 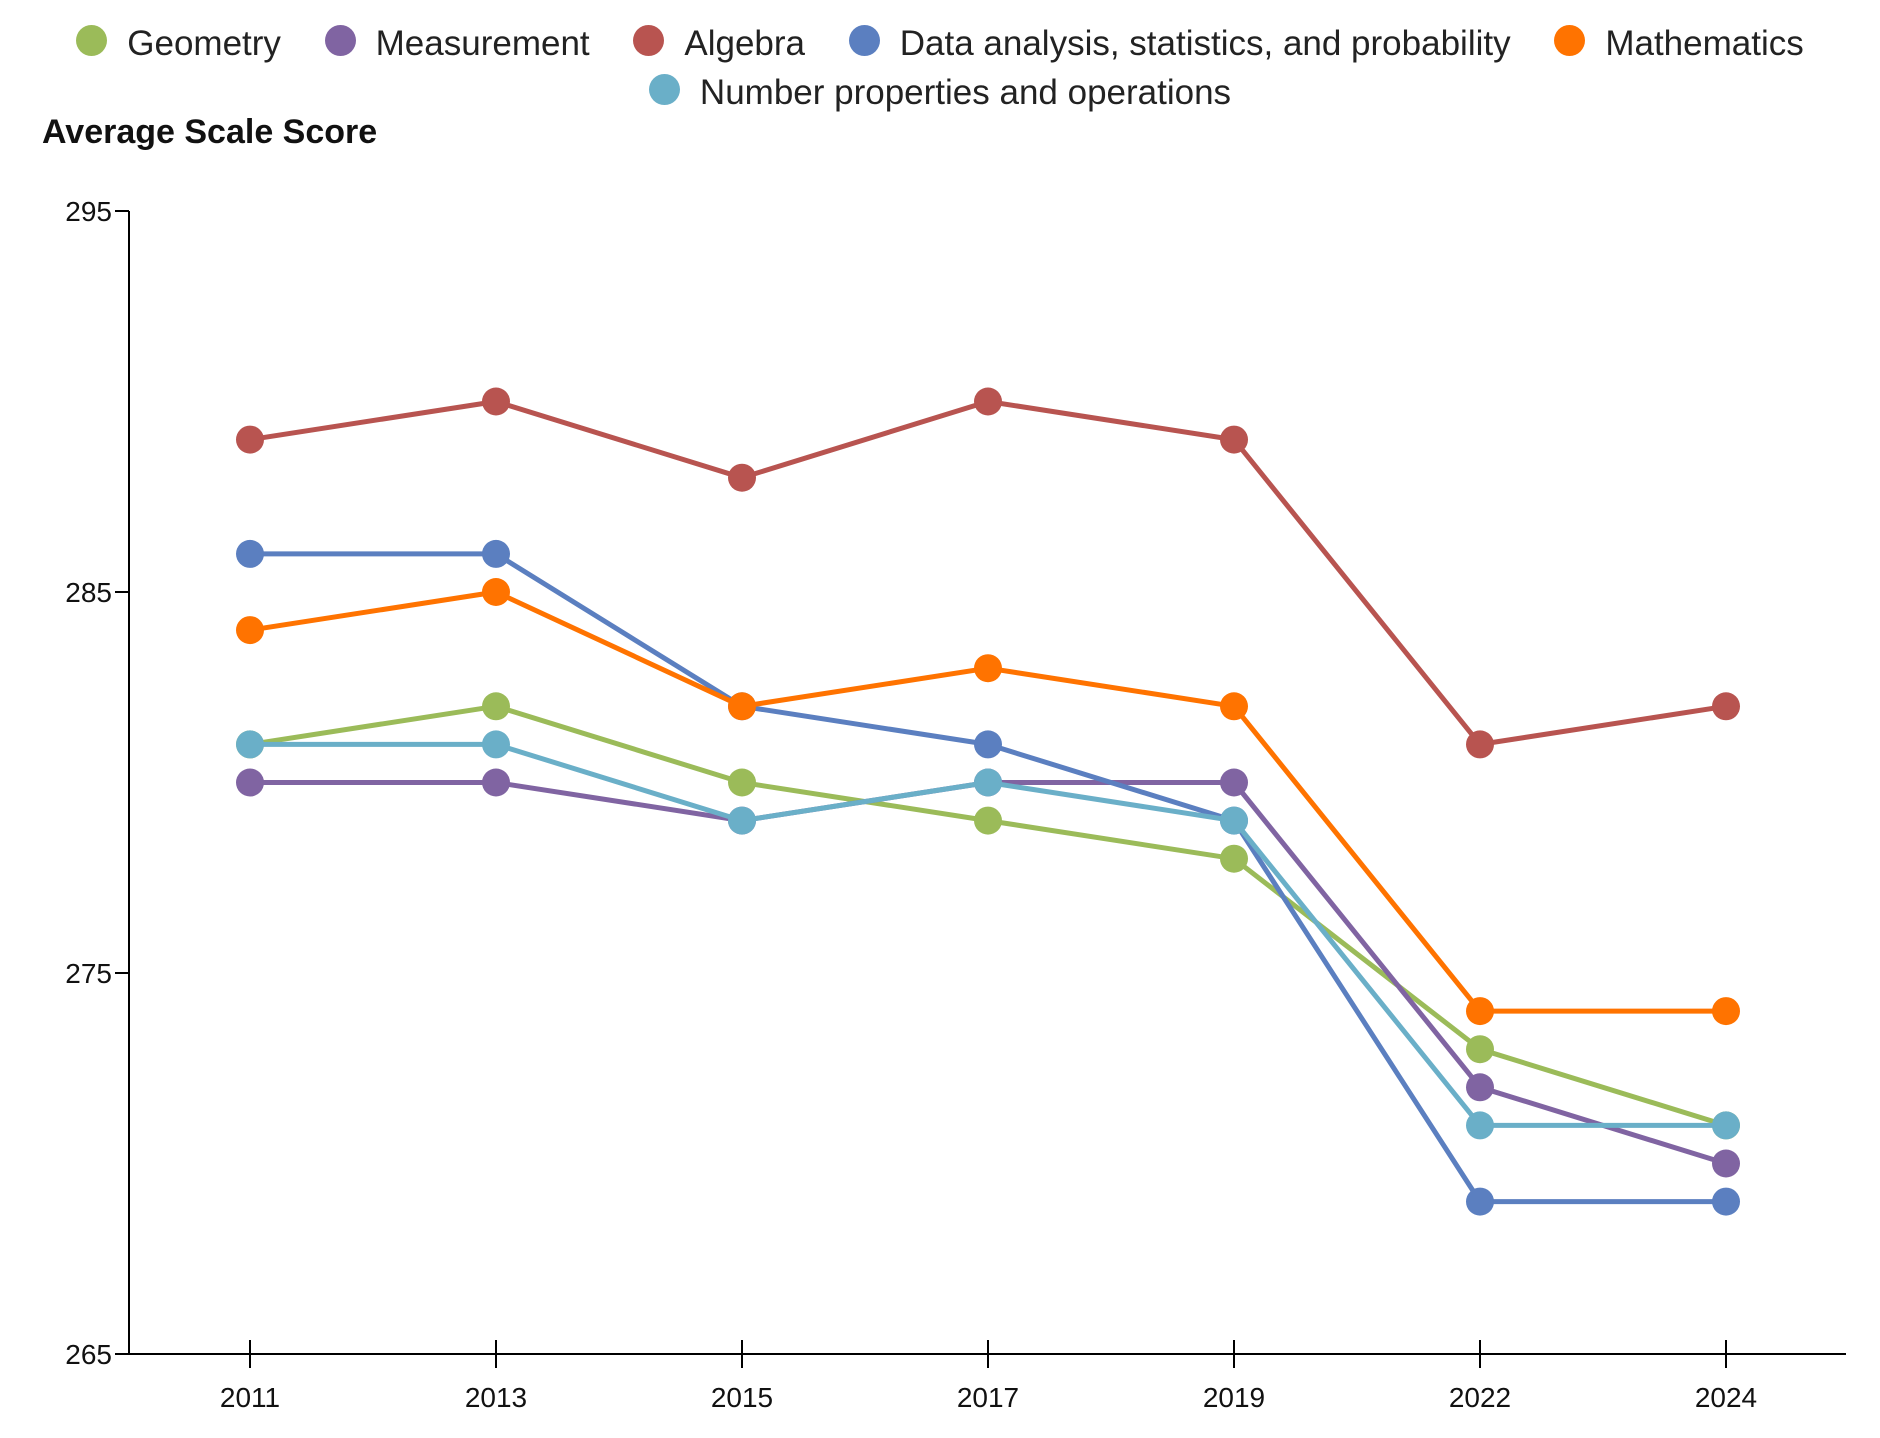 I want to click on y-tick-label: 285, so click(x=88, y=592).